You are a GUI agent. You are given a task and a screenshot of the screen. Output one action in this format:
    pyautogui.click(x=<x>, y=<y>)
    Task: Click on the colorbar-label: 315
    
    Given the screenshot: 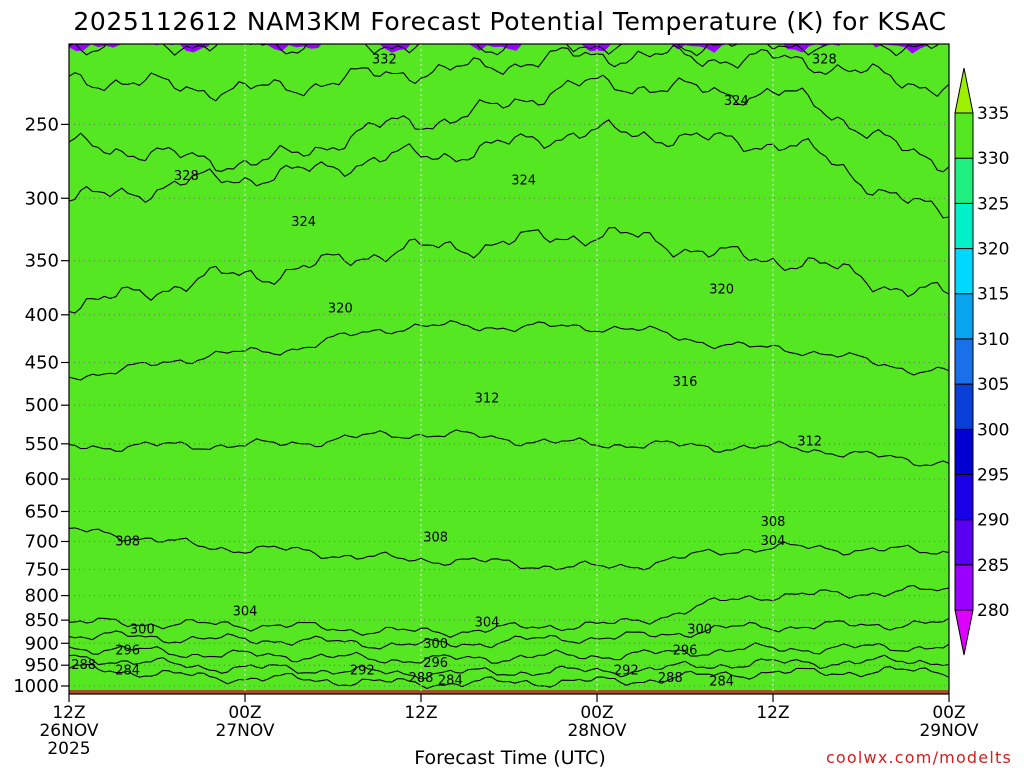 What is the action you would take?
    pyautogui.click(x=993, y=295)
    